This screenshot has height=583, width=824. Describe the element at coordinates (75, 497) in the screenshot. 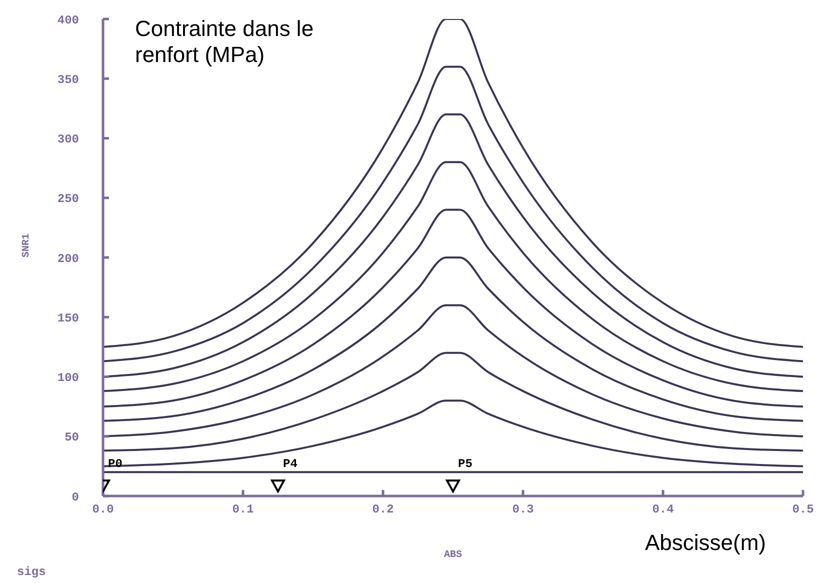

I see `y-tick-label: 0` at that location.